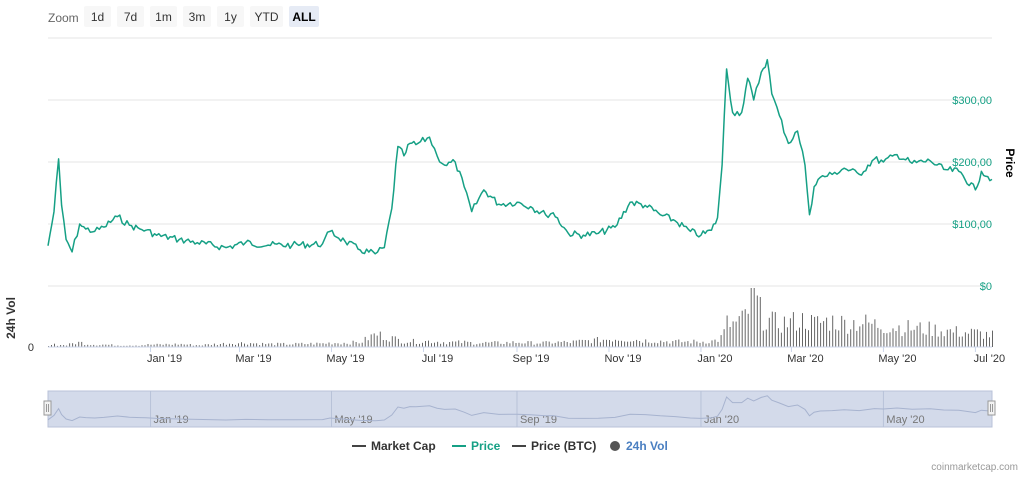 The width and height of the screenshot is (1024, 480). What do you see at coordinates (47, 408) in the screenshot?
I see `navigator-left-handle` at bounding box center [47, 408].